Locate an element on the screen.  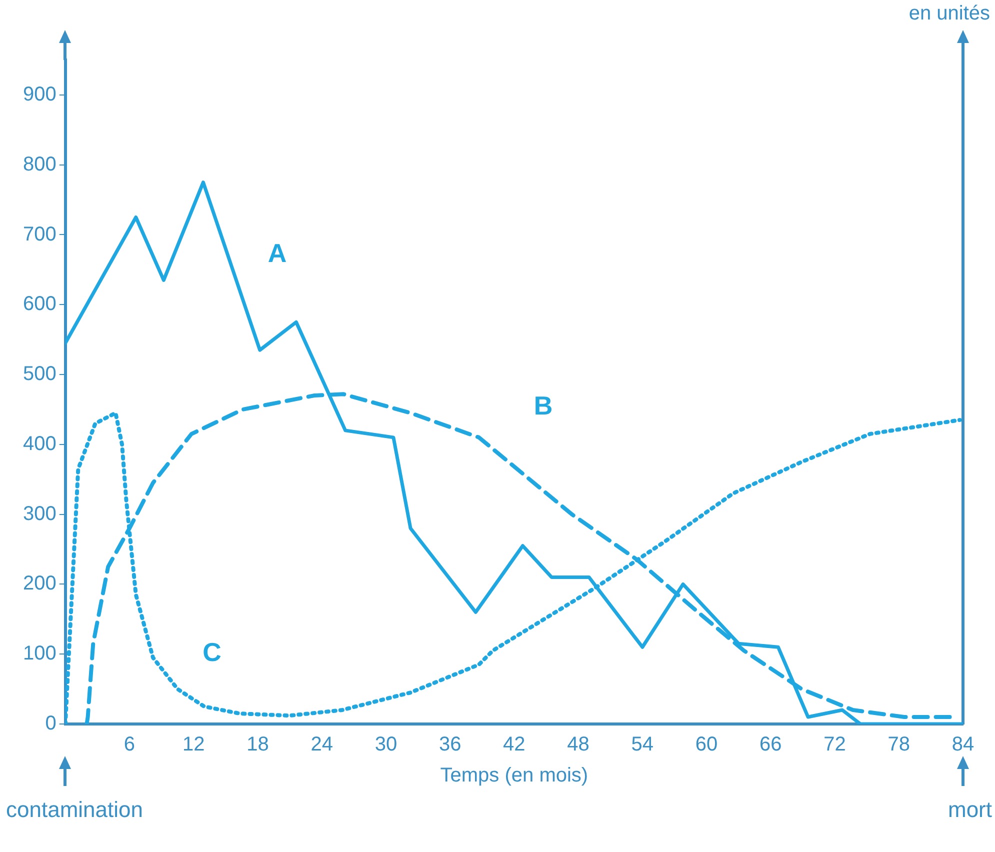
y-tick-label: 500 is located at coordinates (39, 374).